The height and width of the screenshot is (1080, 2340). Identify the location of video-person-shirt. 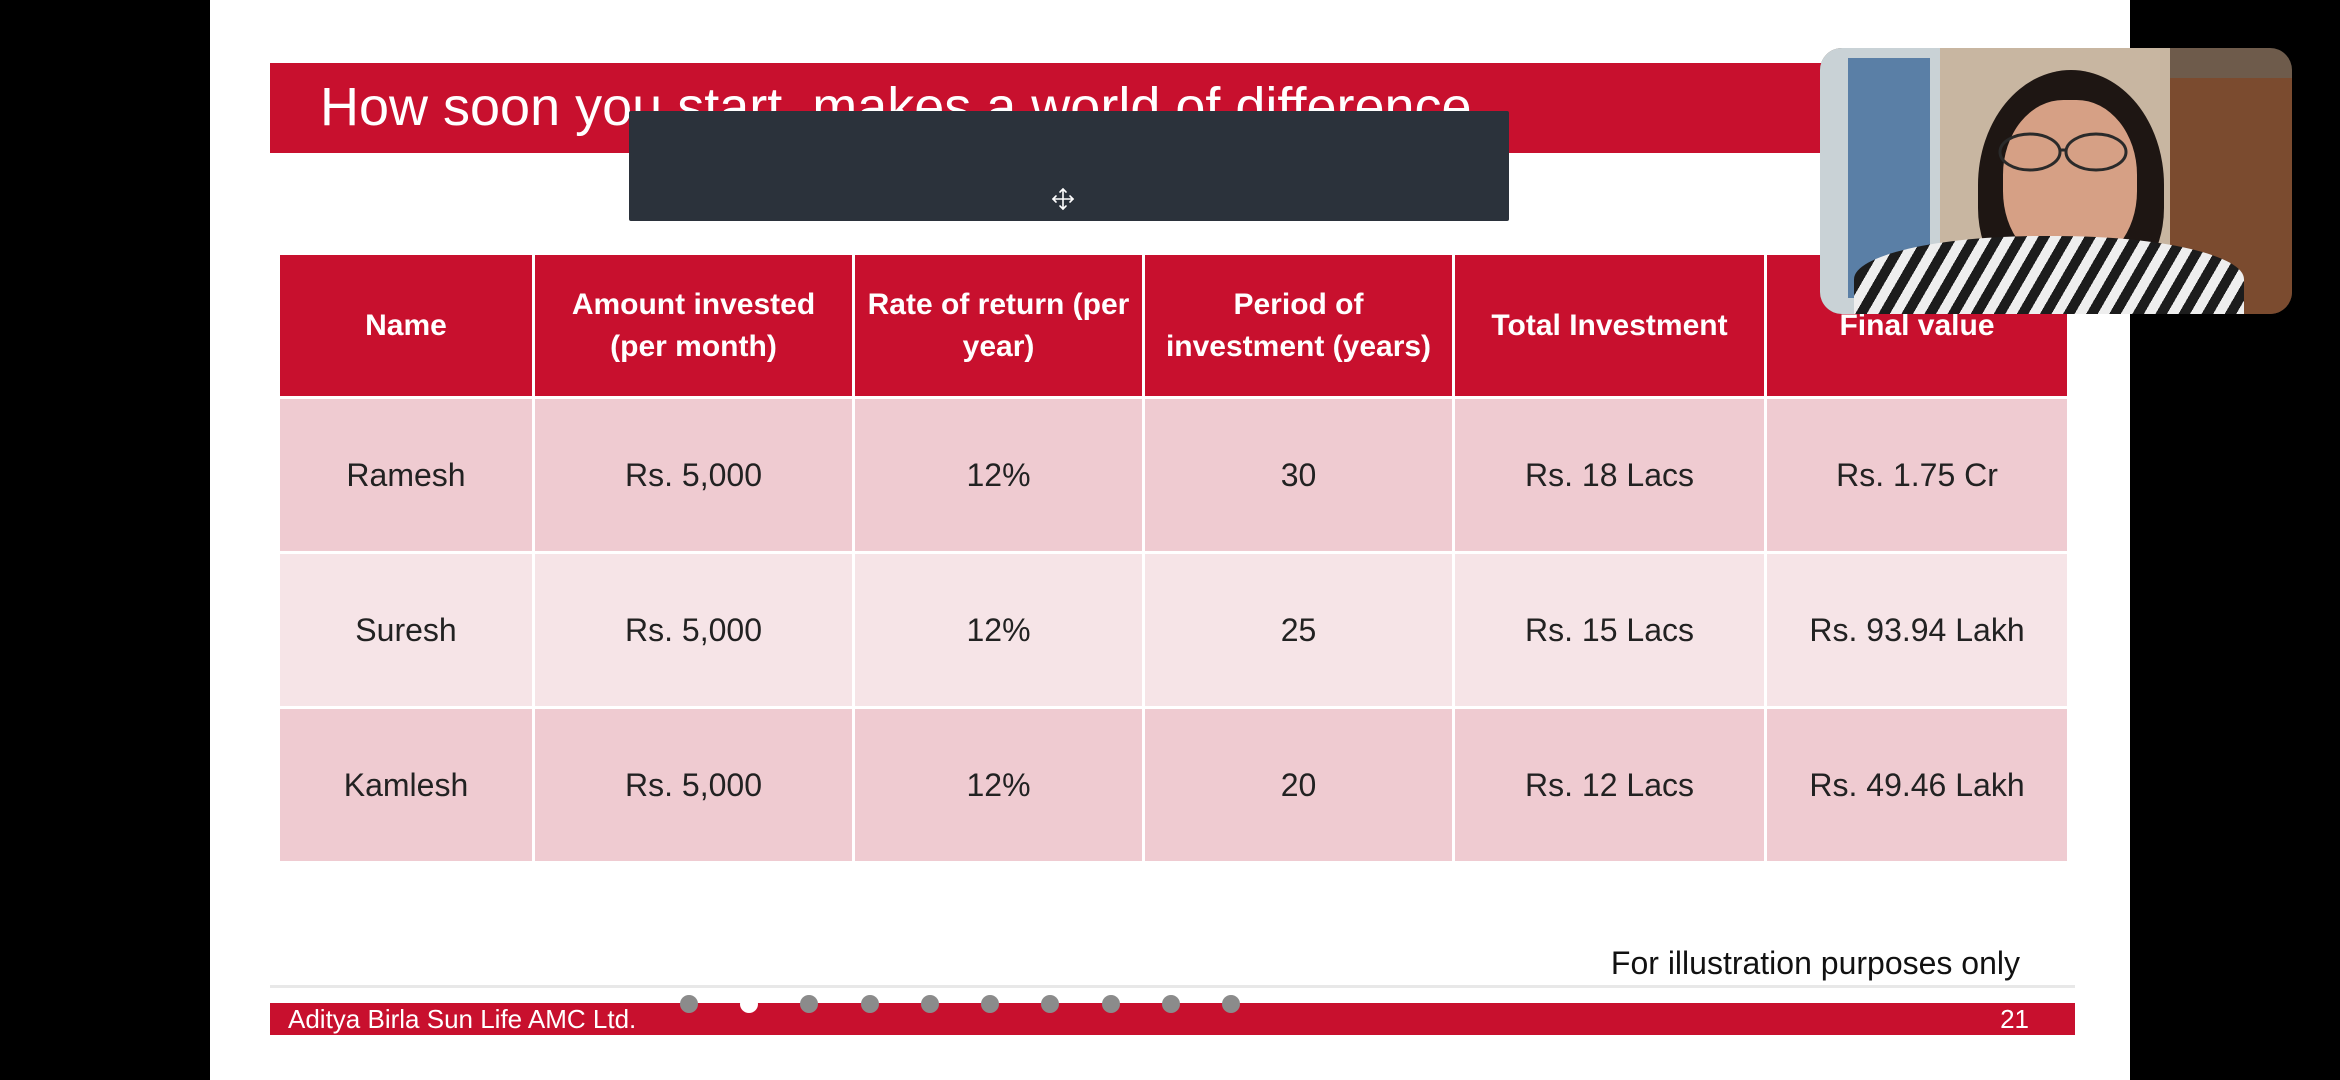
(2049, 275).